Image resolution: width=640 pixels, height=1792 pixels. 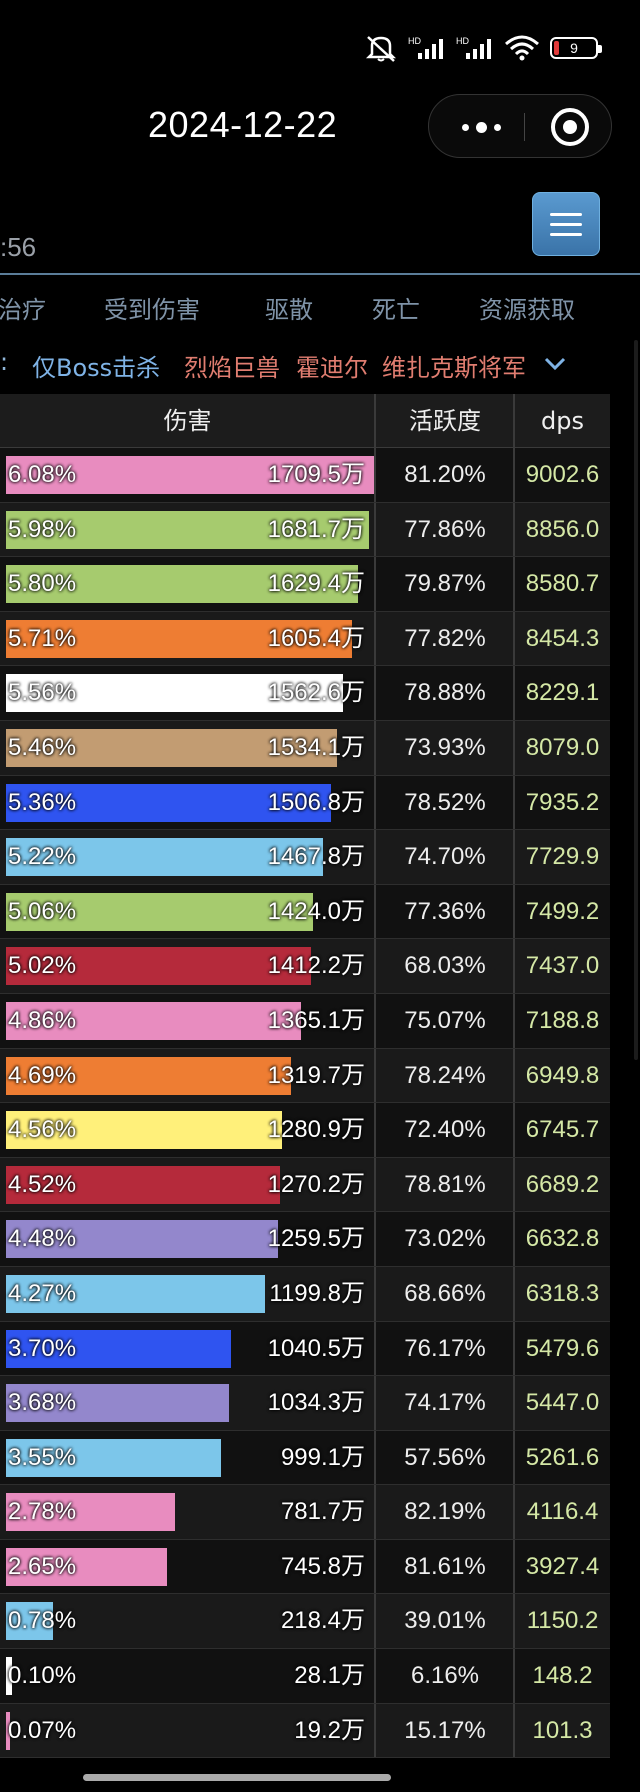 What do you see at coordinates (187, 1512) in the screenshot?
I see `damage-cell: 2.78% 781.7万` at bounding box center [187, 1512].